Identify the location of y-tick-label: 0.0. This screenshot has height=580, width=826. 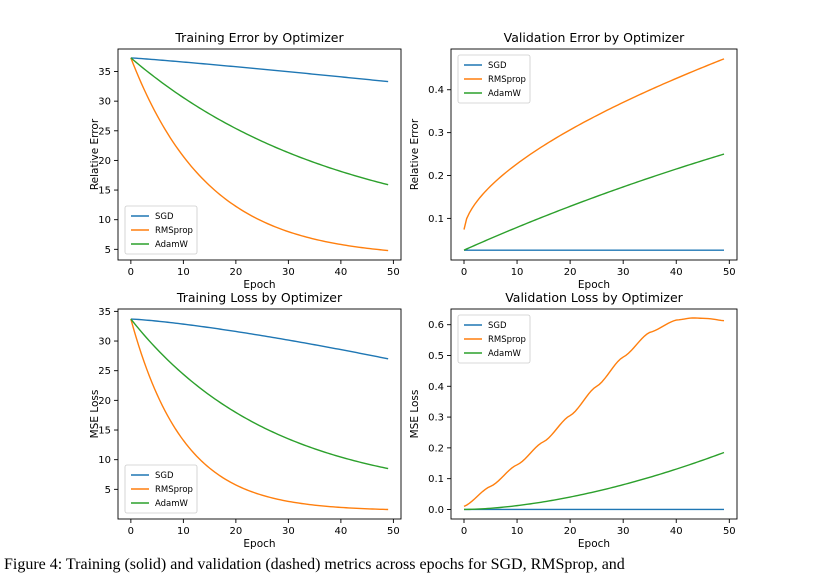
(436, 510).